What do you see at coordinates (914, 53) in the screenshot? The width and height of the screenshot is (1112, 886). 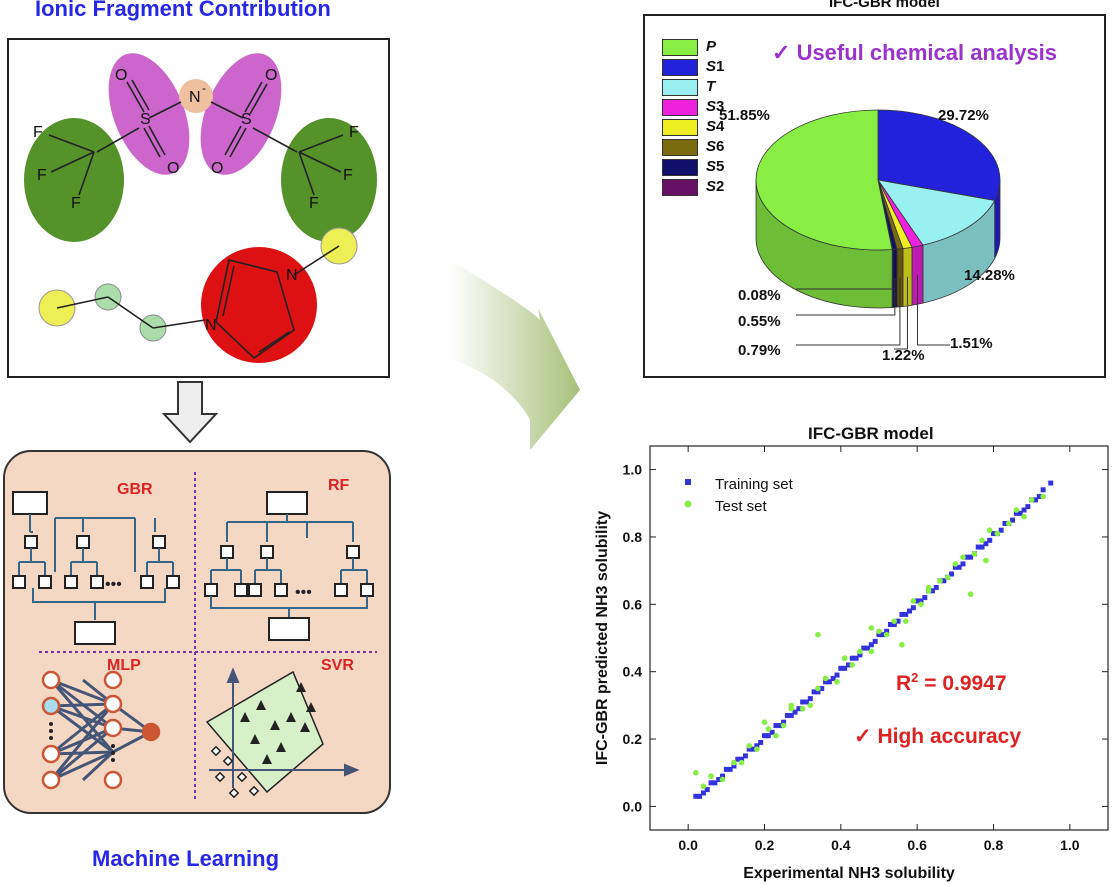 I see `useful-annotation: ✓ Useful chemical analysis` at bounding box center [914, 53].